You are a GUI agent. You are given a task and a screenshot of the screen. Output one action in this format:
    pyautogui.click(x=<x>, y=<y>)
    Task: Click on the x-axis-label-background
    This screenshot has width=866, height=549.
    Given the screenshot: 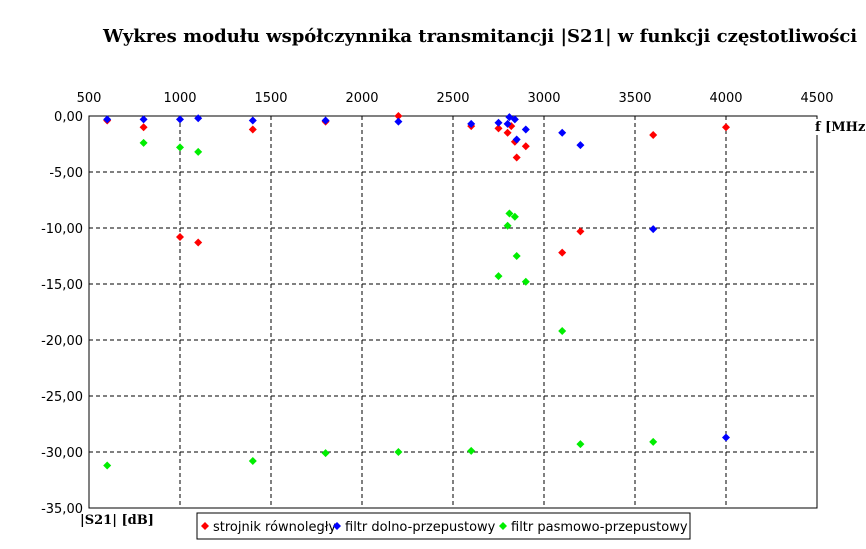 What is the action you would take?
    pyautogui.click(x=839, y=127)
    